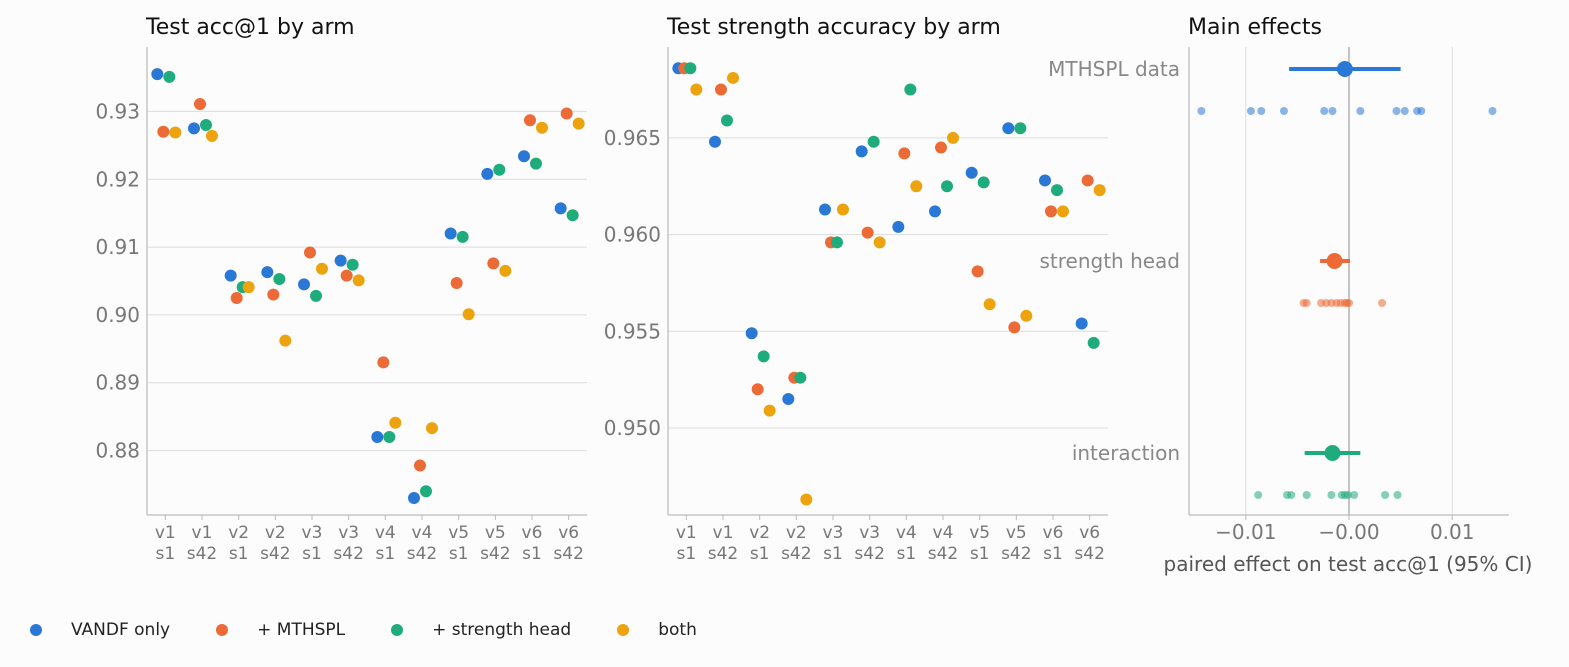  Describe the element at coordinates (632, 235) in the screenshot. I see `y-tick-label: 0.960` at that location.